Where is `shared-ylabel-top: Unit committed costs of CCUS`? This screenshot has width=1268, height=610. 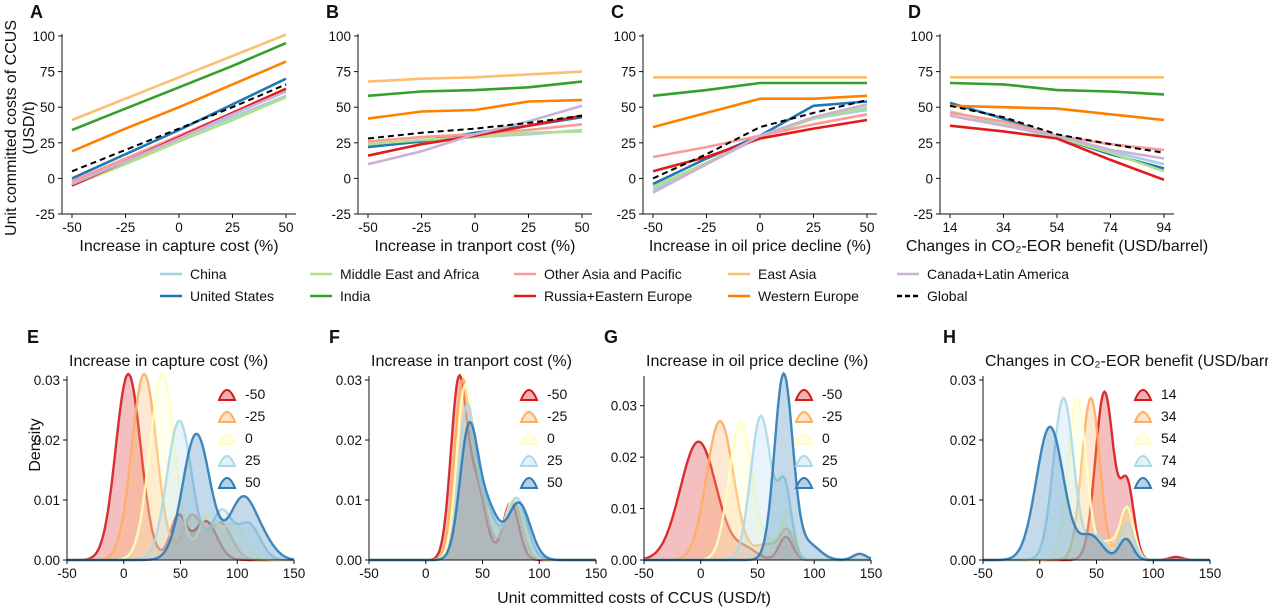
shared-ylabel-top: Unit committed costs of CCUS is located at coordinates (11, 128).